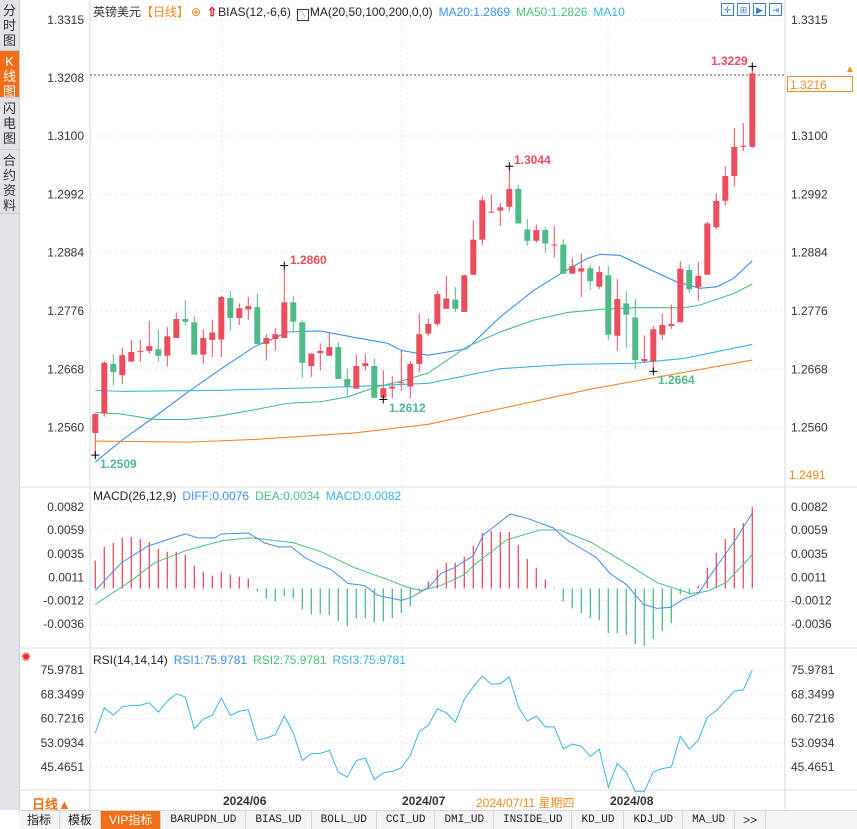 This screenshot has height=829, width=857. I want to click on price-tick-left: 1.3100, so click(65, 136).